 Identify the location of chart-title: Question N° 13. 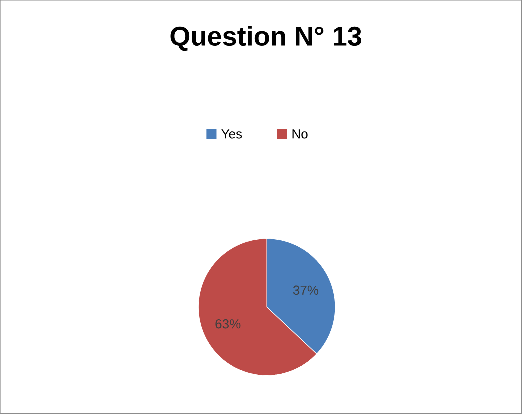
(266, 38).